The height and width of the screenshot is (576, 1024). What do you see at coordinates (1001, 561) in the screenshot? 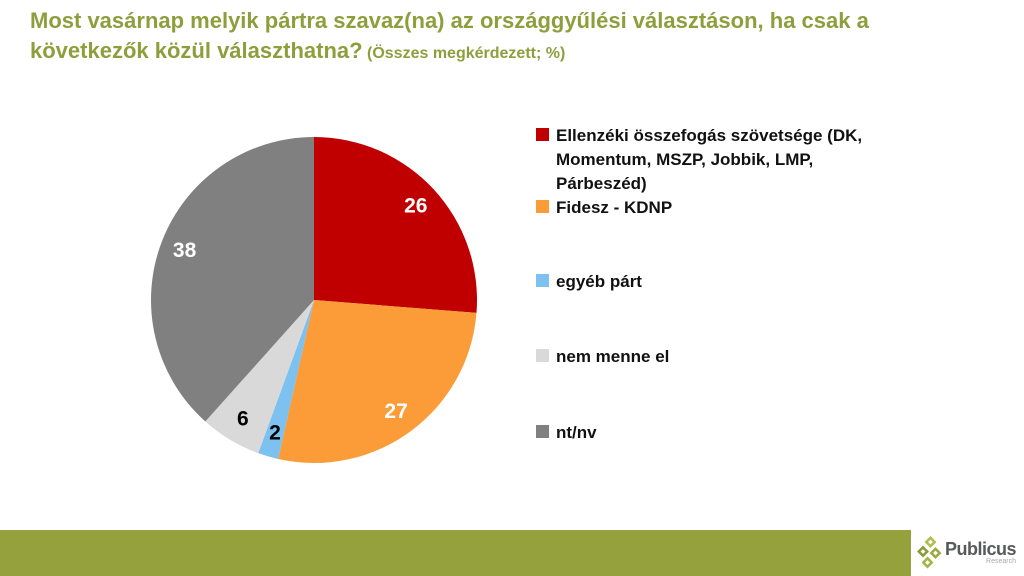
I see `brand-subtitle: Research` at bounding box center [1001, 561].